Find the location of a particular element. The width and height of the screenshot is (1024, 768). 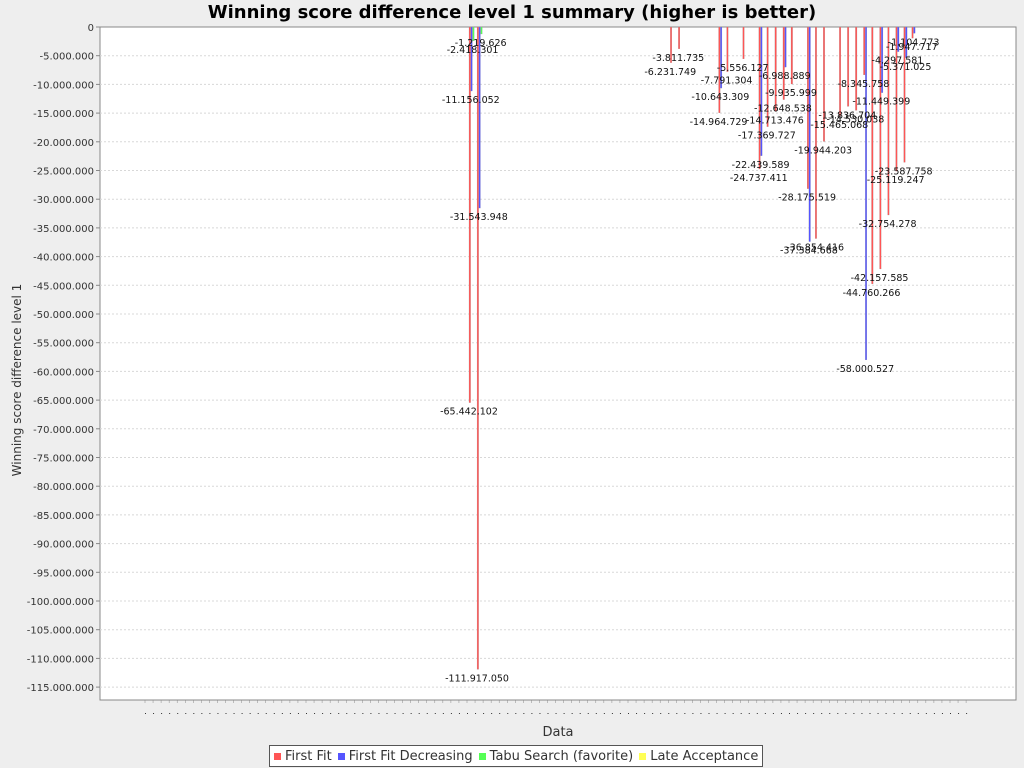

y-tick-label: -75.000.000 is located at coordinates (63, 459).